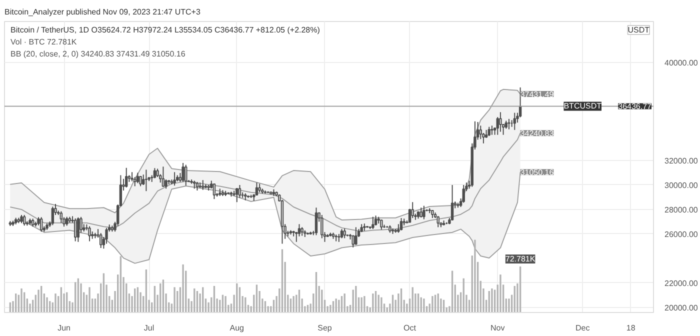 Image resolution: width=700 pixels, height=336 pixels. I want to click on y-axis-title: USDT, so click(639, 30).